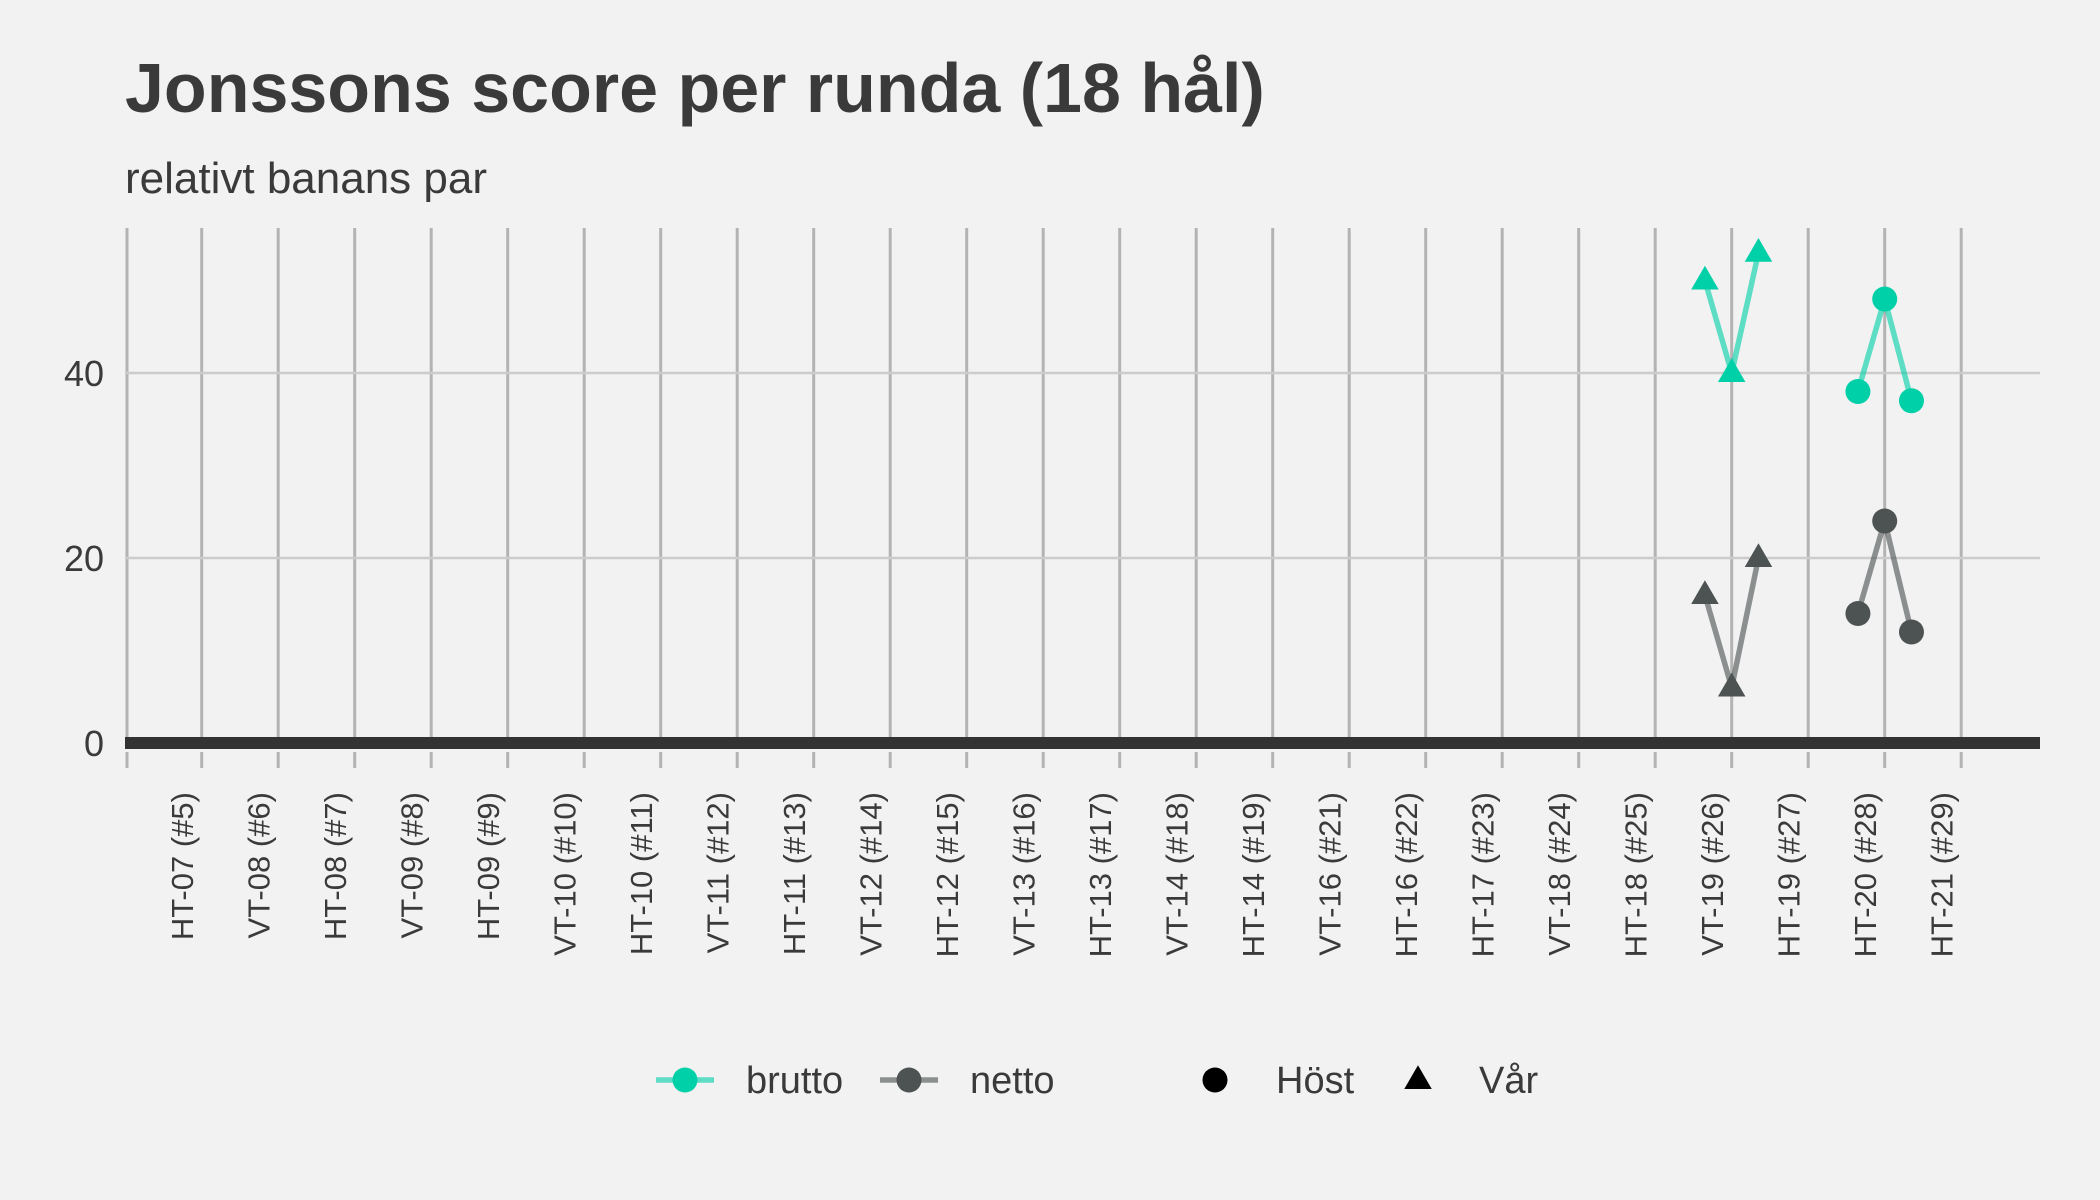 The height and width of the screenshot is (1200, 2100). What do you see at coordinates (1406, 874) in the screenshot?
I see `x-tick-label: HT-16 (#22)` at bounding box center [1406, 874].